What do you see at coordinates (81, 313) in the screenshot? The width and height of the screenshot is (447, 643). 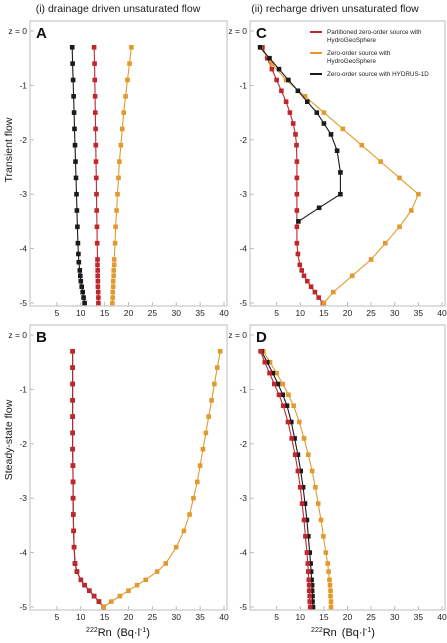 I see `panel-a-xtick-label: 10` at bounding box center [81, 313].